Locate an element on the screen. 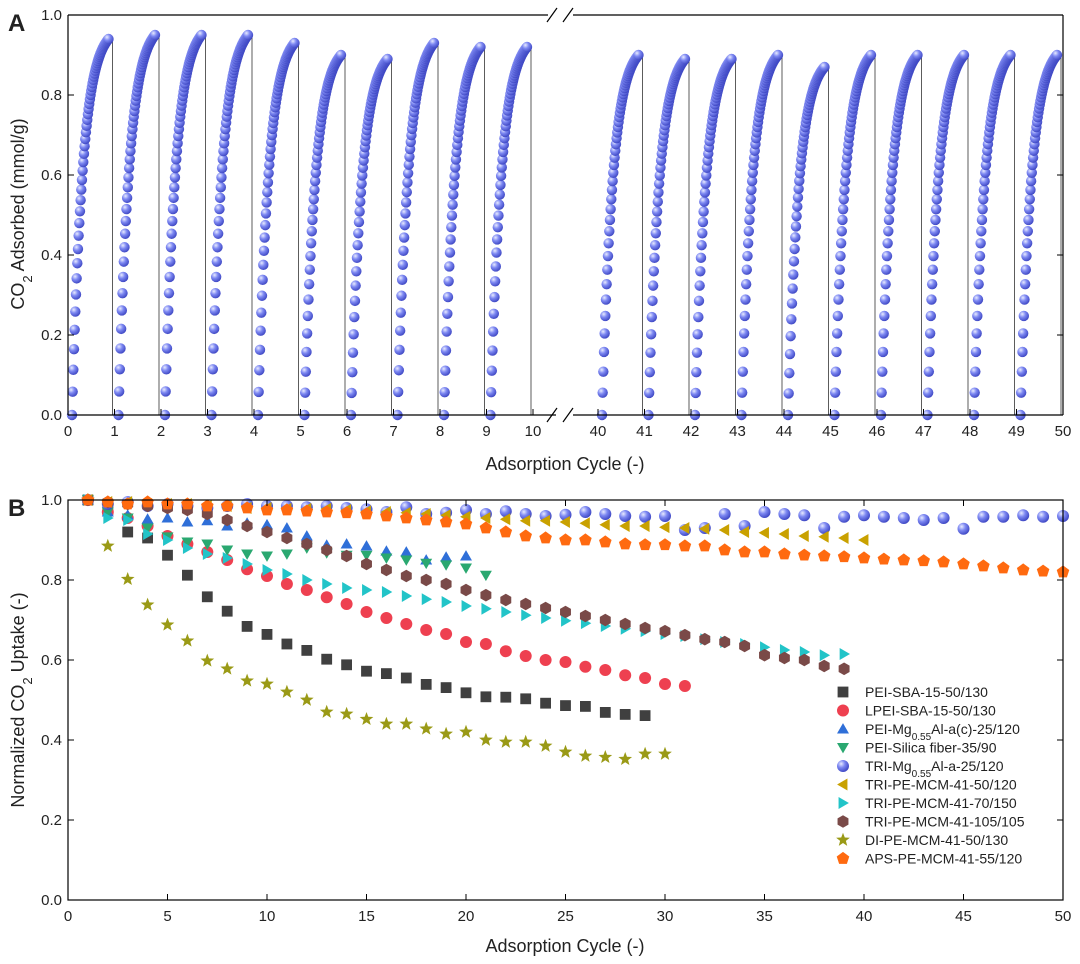  y-tick-label: 0.2 is located at coordinates (51, 335).